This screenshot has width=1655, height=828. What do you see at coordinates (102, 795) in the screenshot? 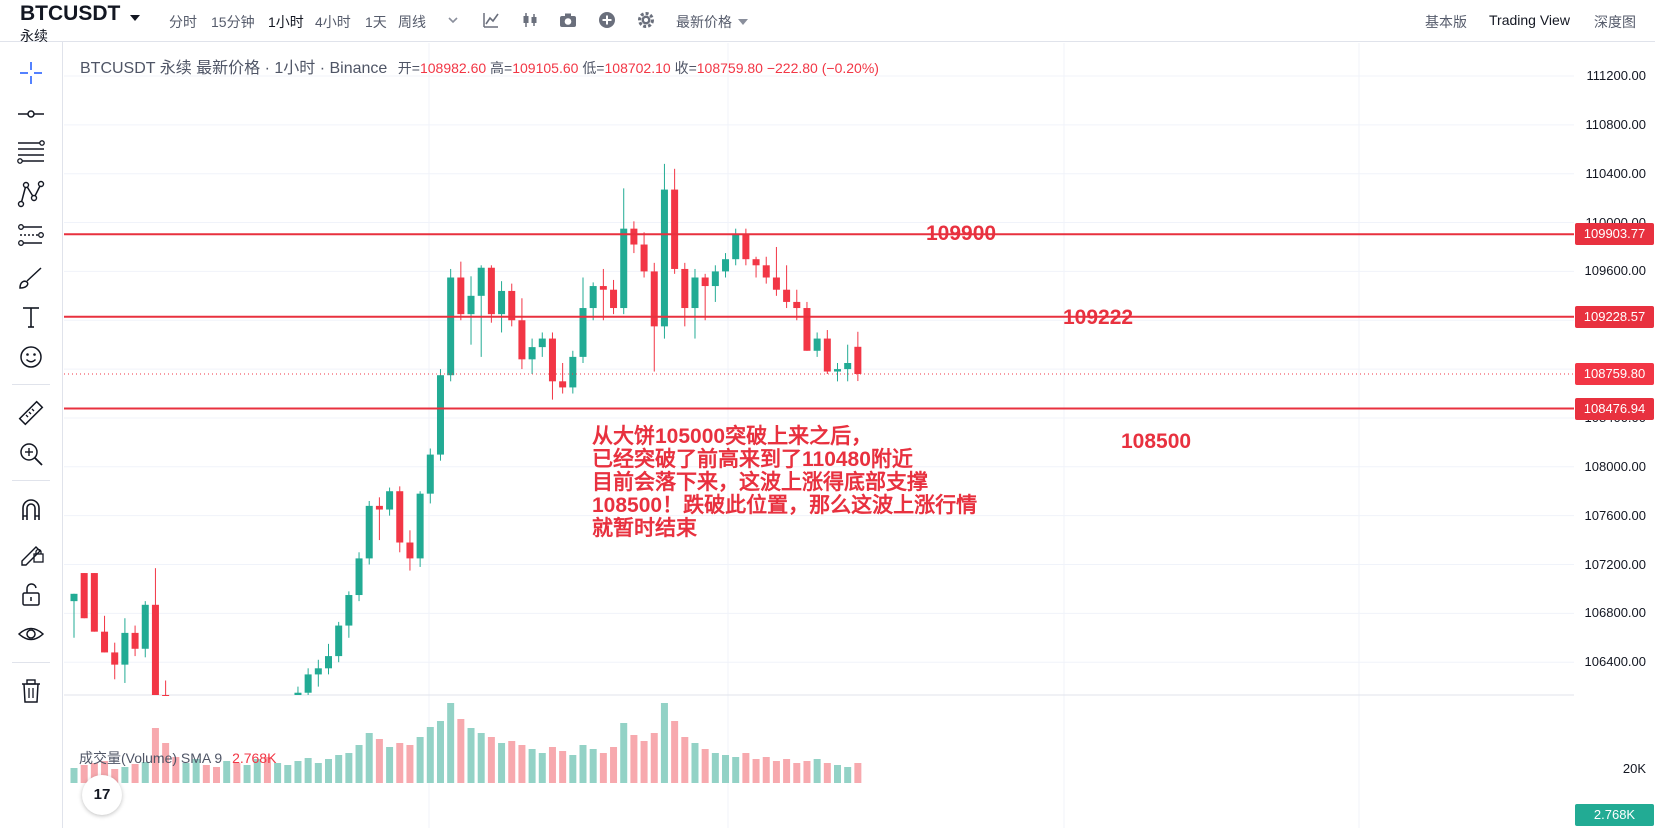
I see `tradingview-logo-icon: 17` at bounding box center [102, 795].